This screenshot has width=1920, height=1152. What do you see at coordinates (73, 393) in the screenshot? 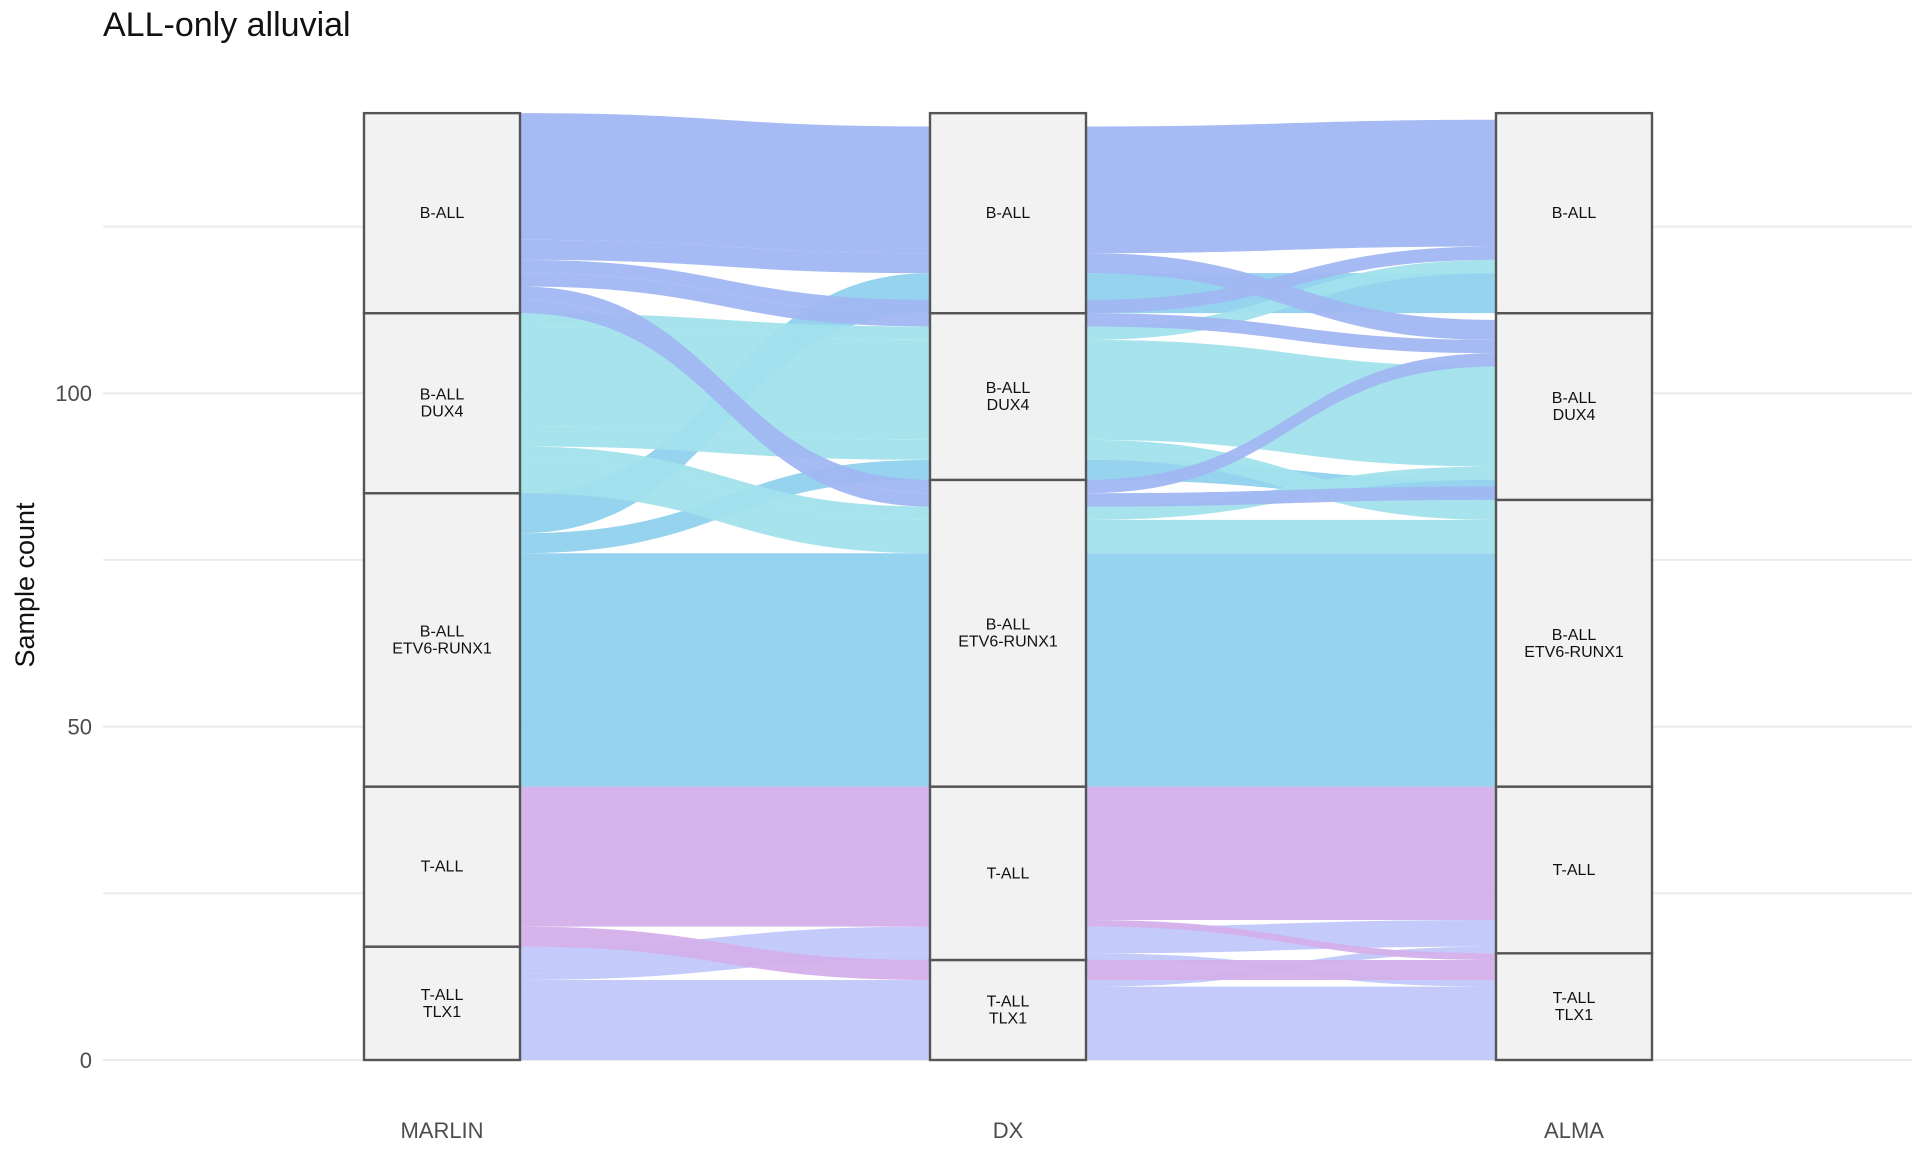
I see `y-tick-label: 100` at bounding box center [73, 393].